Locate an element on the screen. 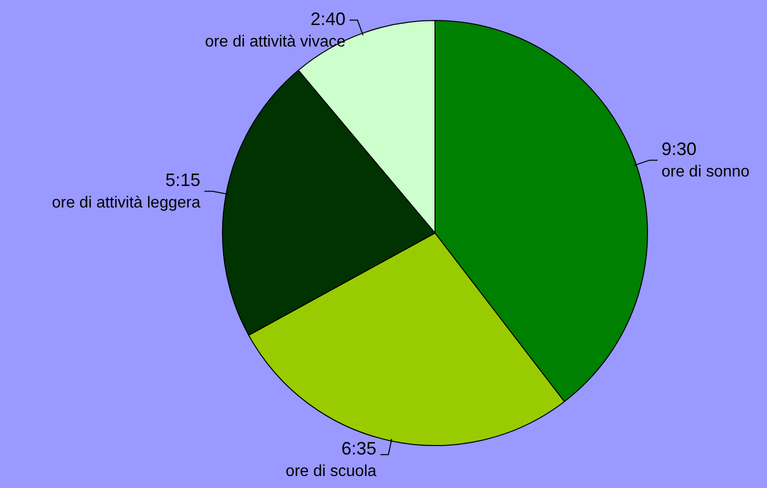  data-label: 2:40 is located at coordinates (328, 18).